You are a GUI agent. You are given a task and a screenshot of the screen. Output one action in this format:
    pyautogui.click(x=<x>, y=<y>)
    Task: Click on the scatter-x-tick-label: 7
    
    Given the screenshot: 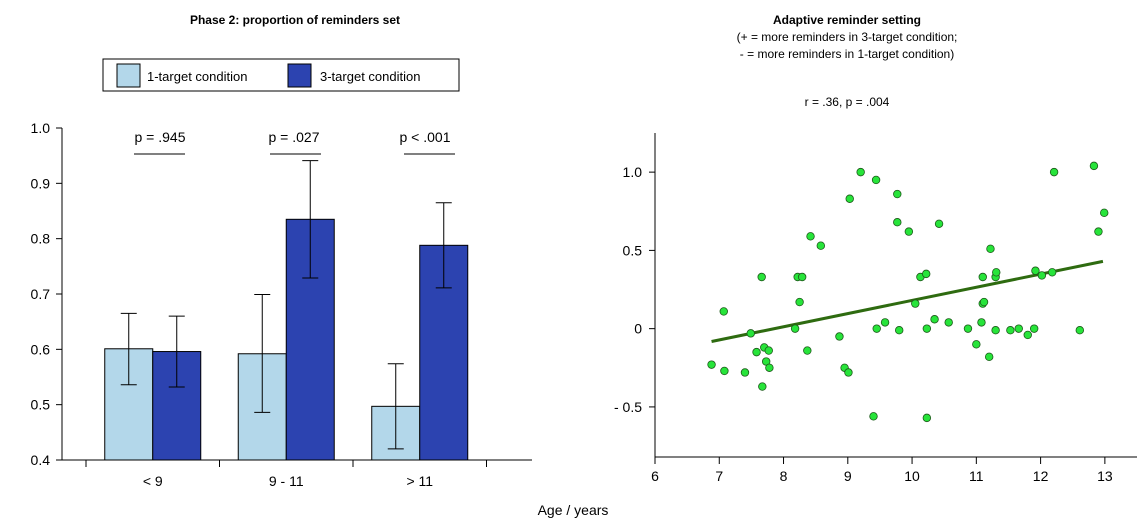 What is the action you would take?
    pyautogui.click(x=719, y=476)
    